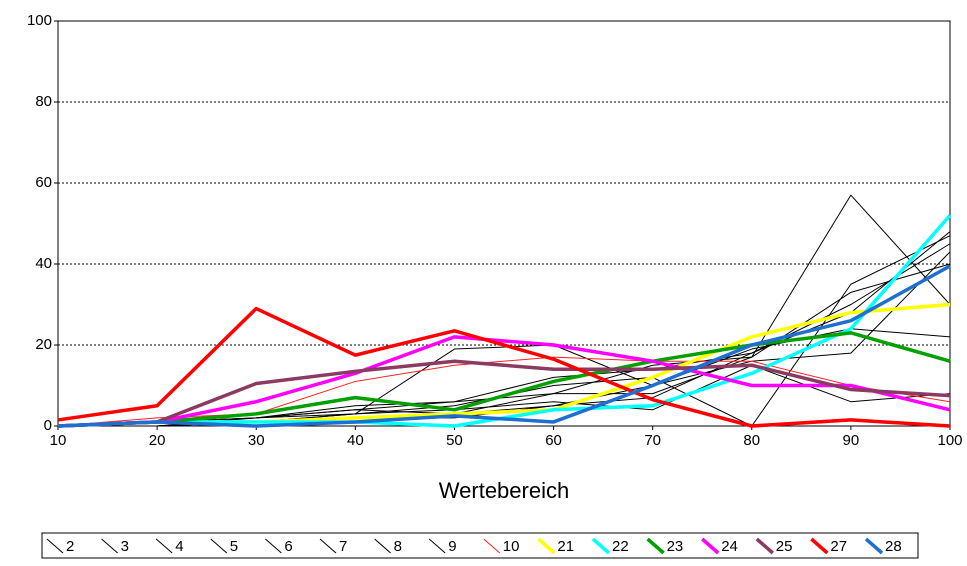 Image resolution: width=967 pixels, height=566 pixels. What do you see at coordinates (620, 546) in the screenshot?
I see `legend-label: 22` at bounding box center [620, 546].